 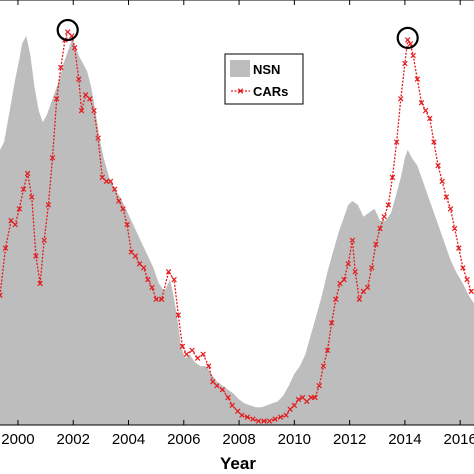 I want to click on peak-circle, so click(x=407, y=38).